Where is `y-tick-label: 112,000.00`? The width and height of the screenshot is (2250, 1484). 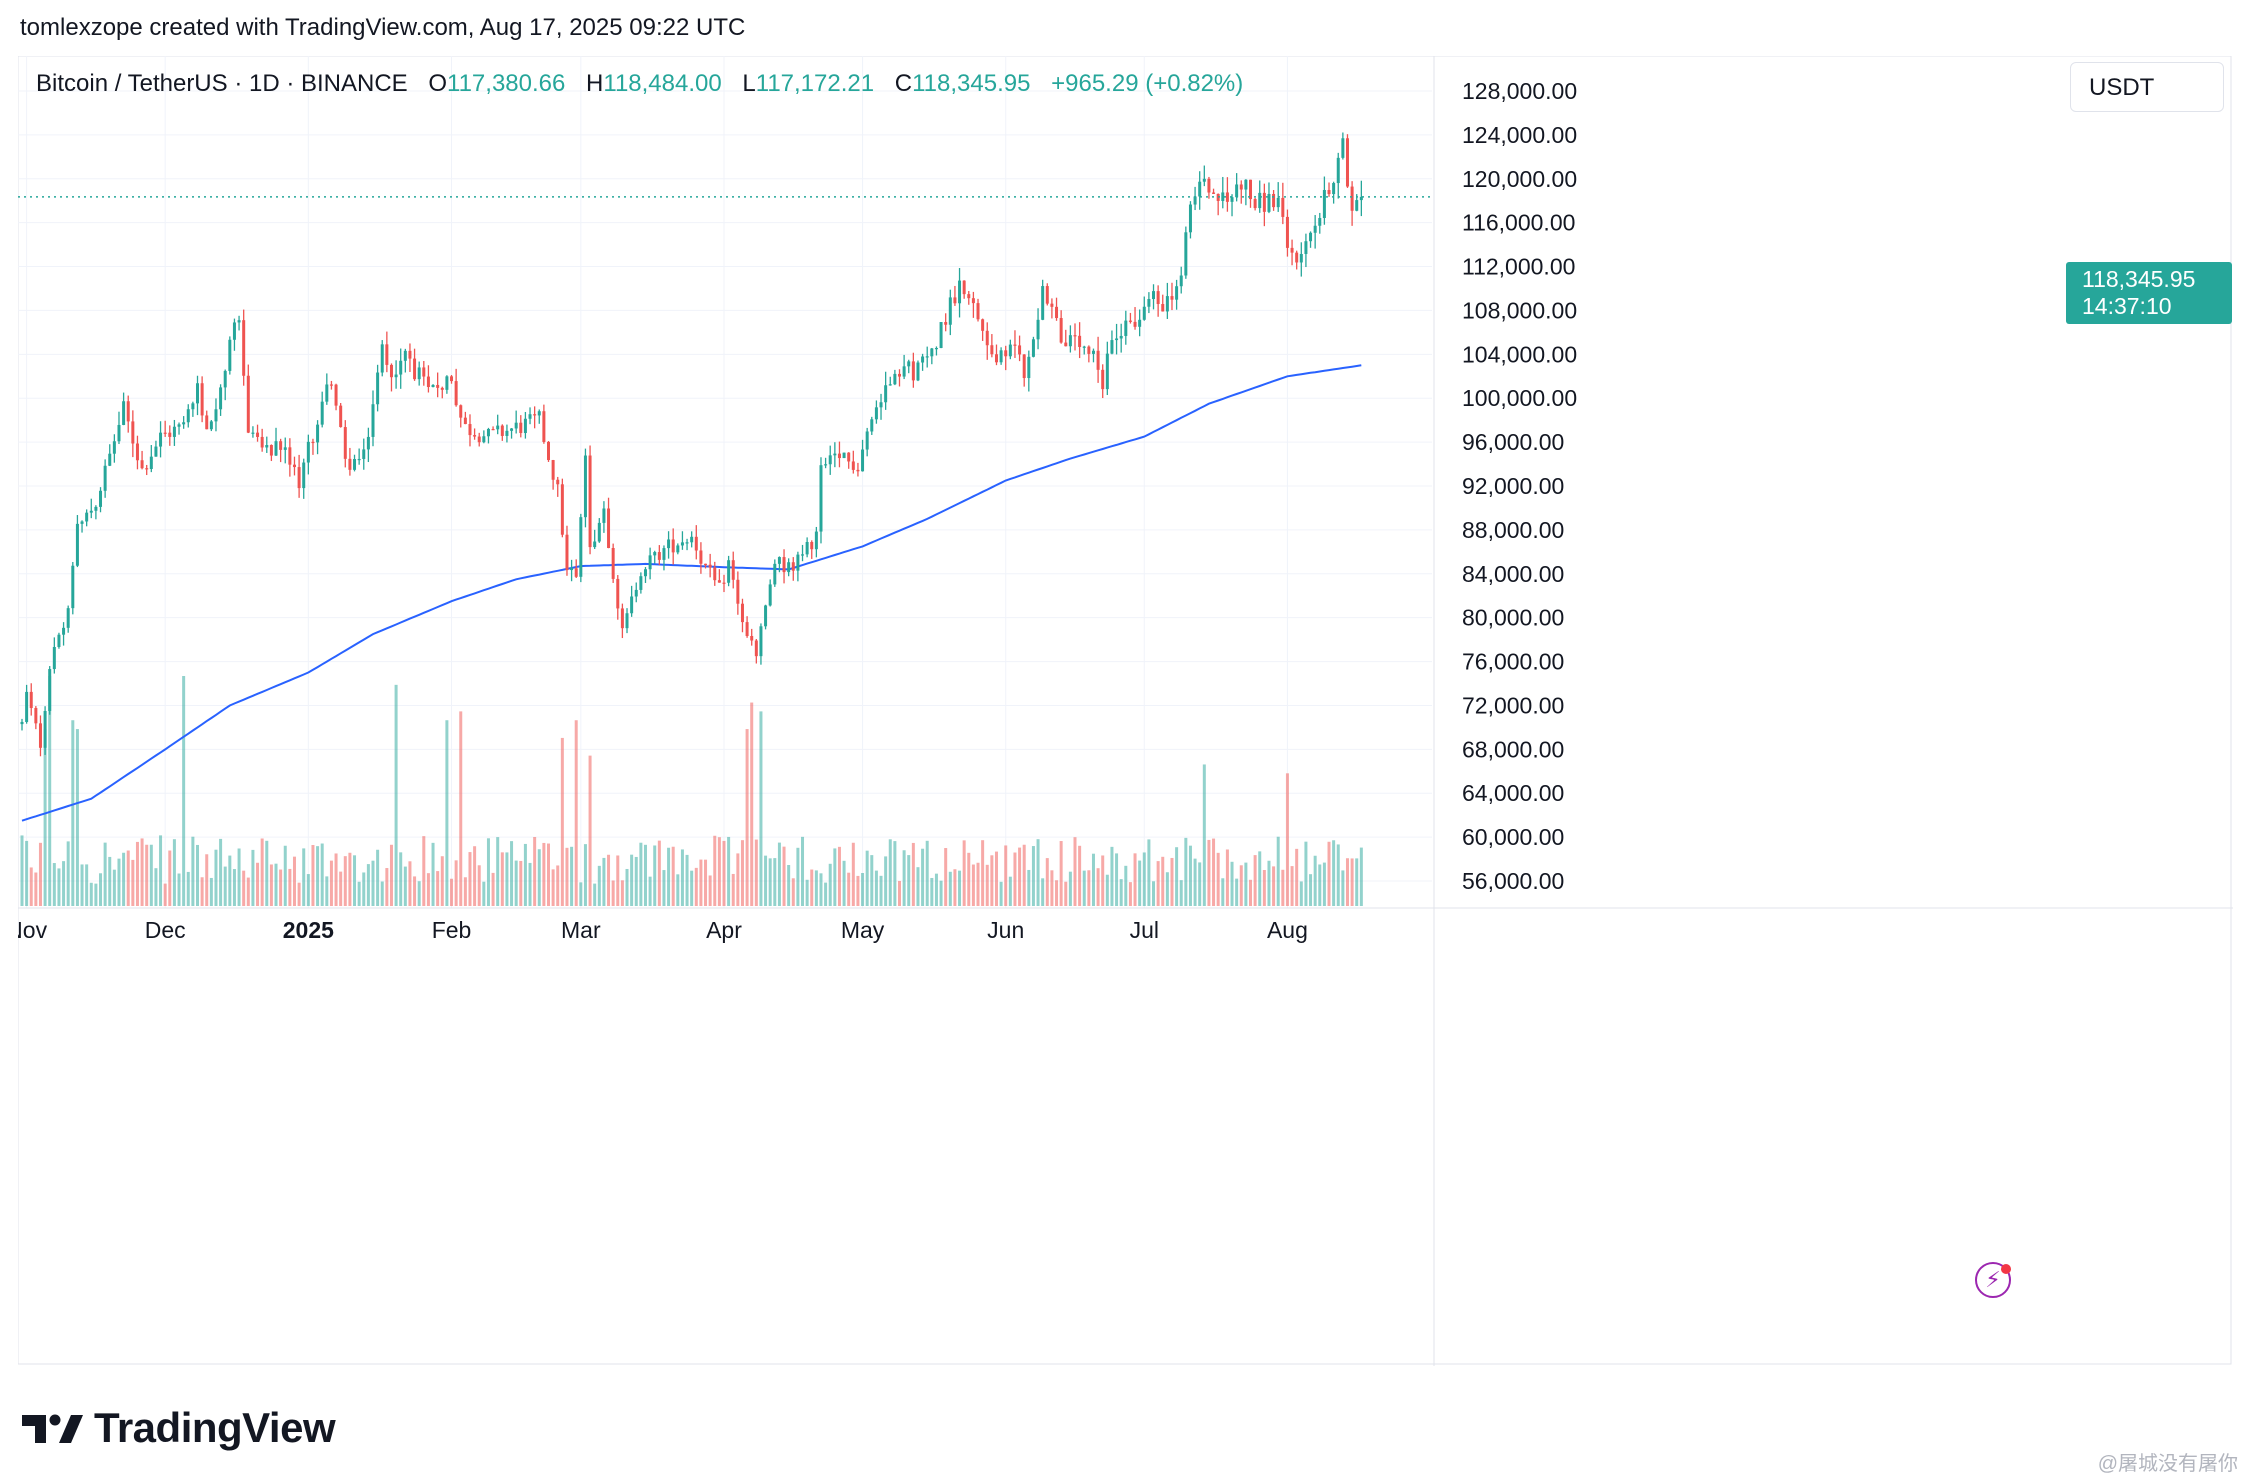
y-tick-label: 112,000.00 is located at coordinates (1518, 267).